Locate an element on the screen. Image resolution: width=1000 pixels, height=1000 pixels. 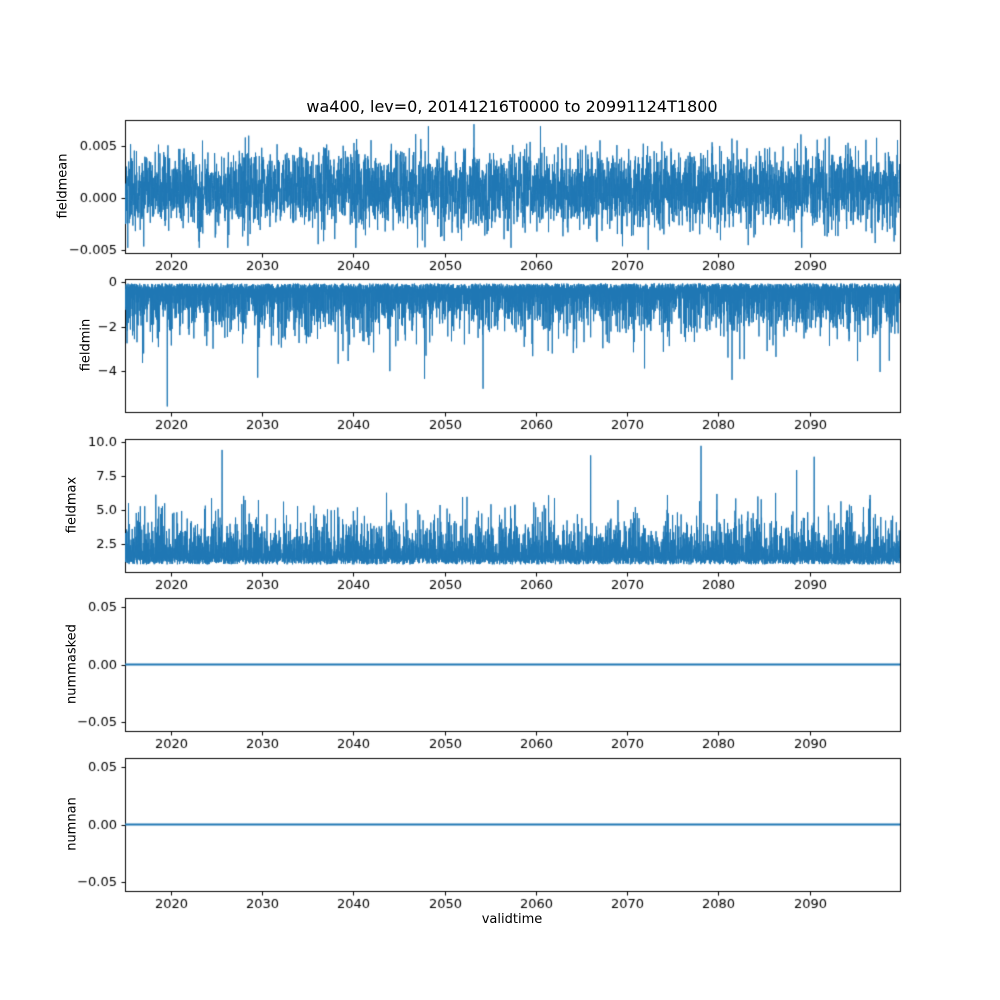
ylabel-fieldmean: fieldmean is located at coordinates (63, 186).